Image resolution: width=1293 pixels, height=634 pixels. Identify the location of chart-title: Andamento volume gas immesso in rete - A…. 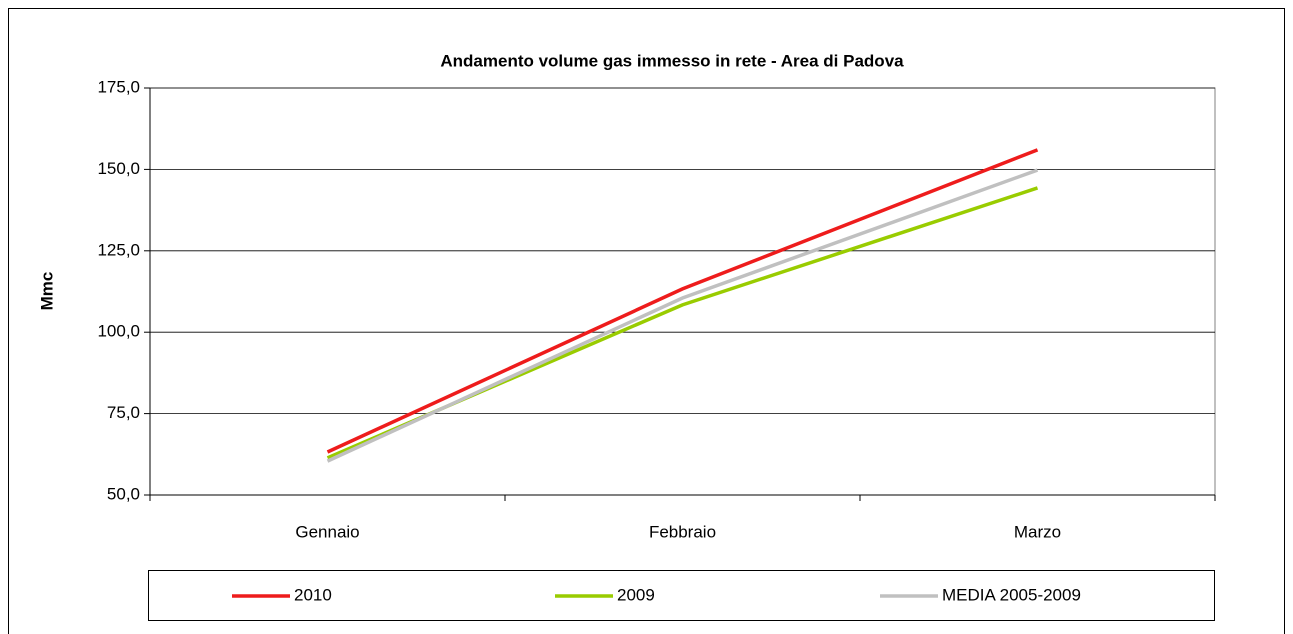
(672, 60).